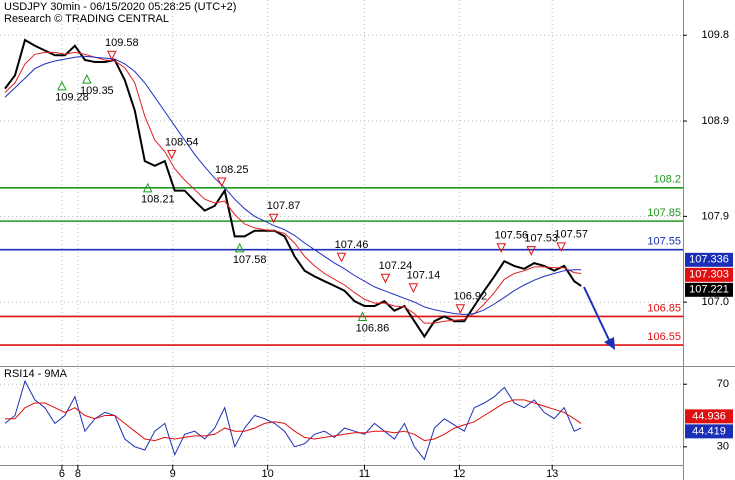 This screenshot has height=480, width=735. What do you see at coordinates (122, 43) in the screenshot?
I see `marker-label: 109.58` at bounding box center [122, 43].